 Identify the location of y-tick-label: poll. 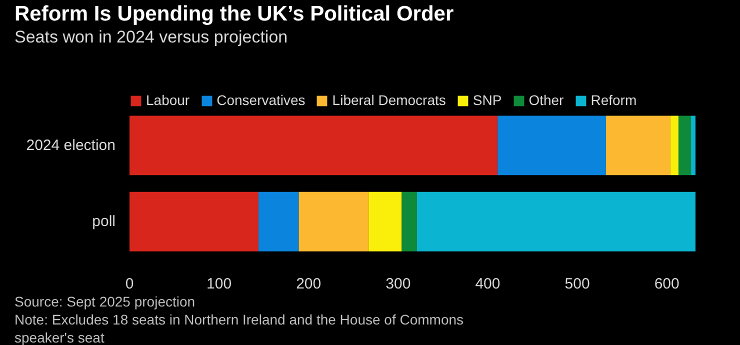
(104, 221).